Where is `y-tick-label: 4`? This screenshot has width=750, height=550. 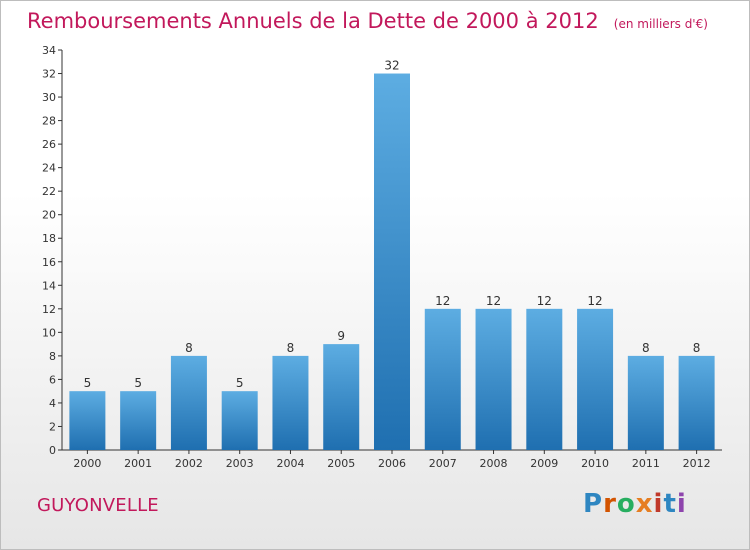
y-tick-label: 4 is located at coordinates (52, 403).